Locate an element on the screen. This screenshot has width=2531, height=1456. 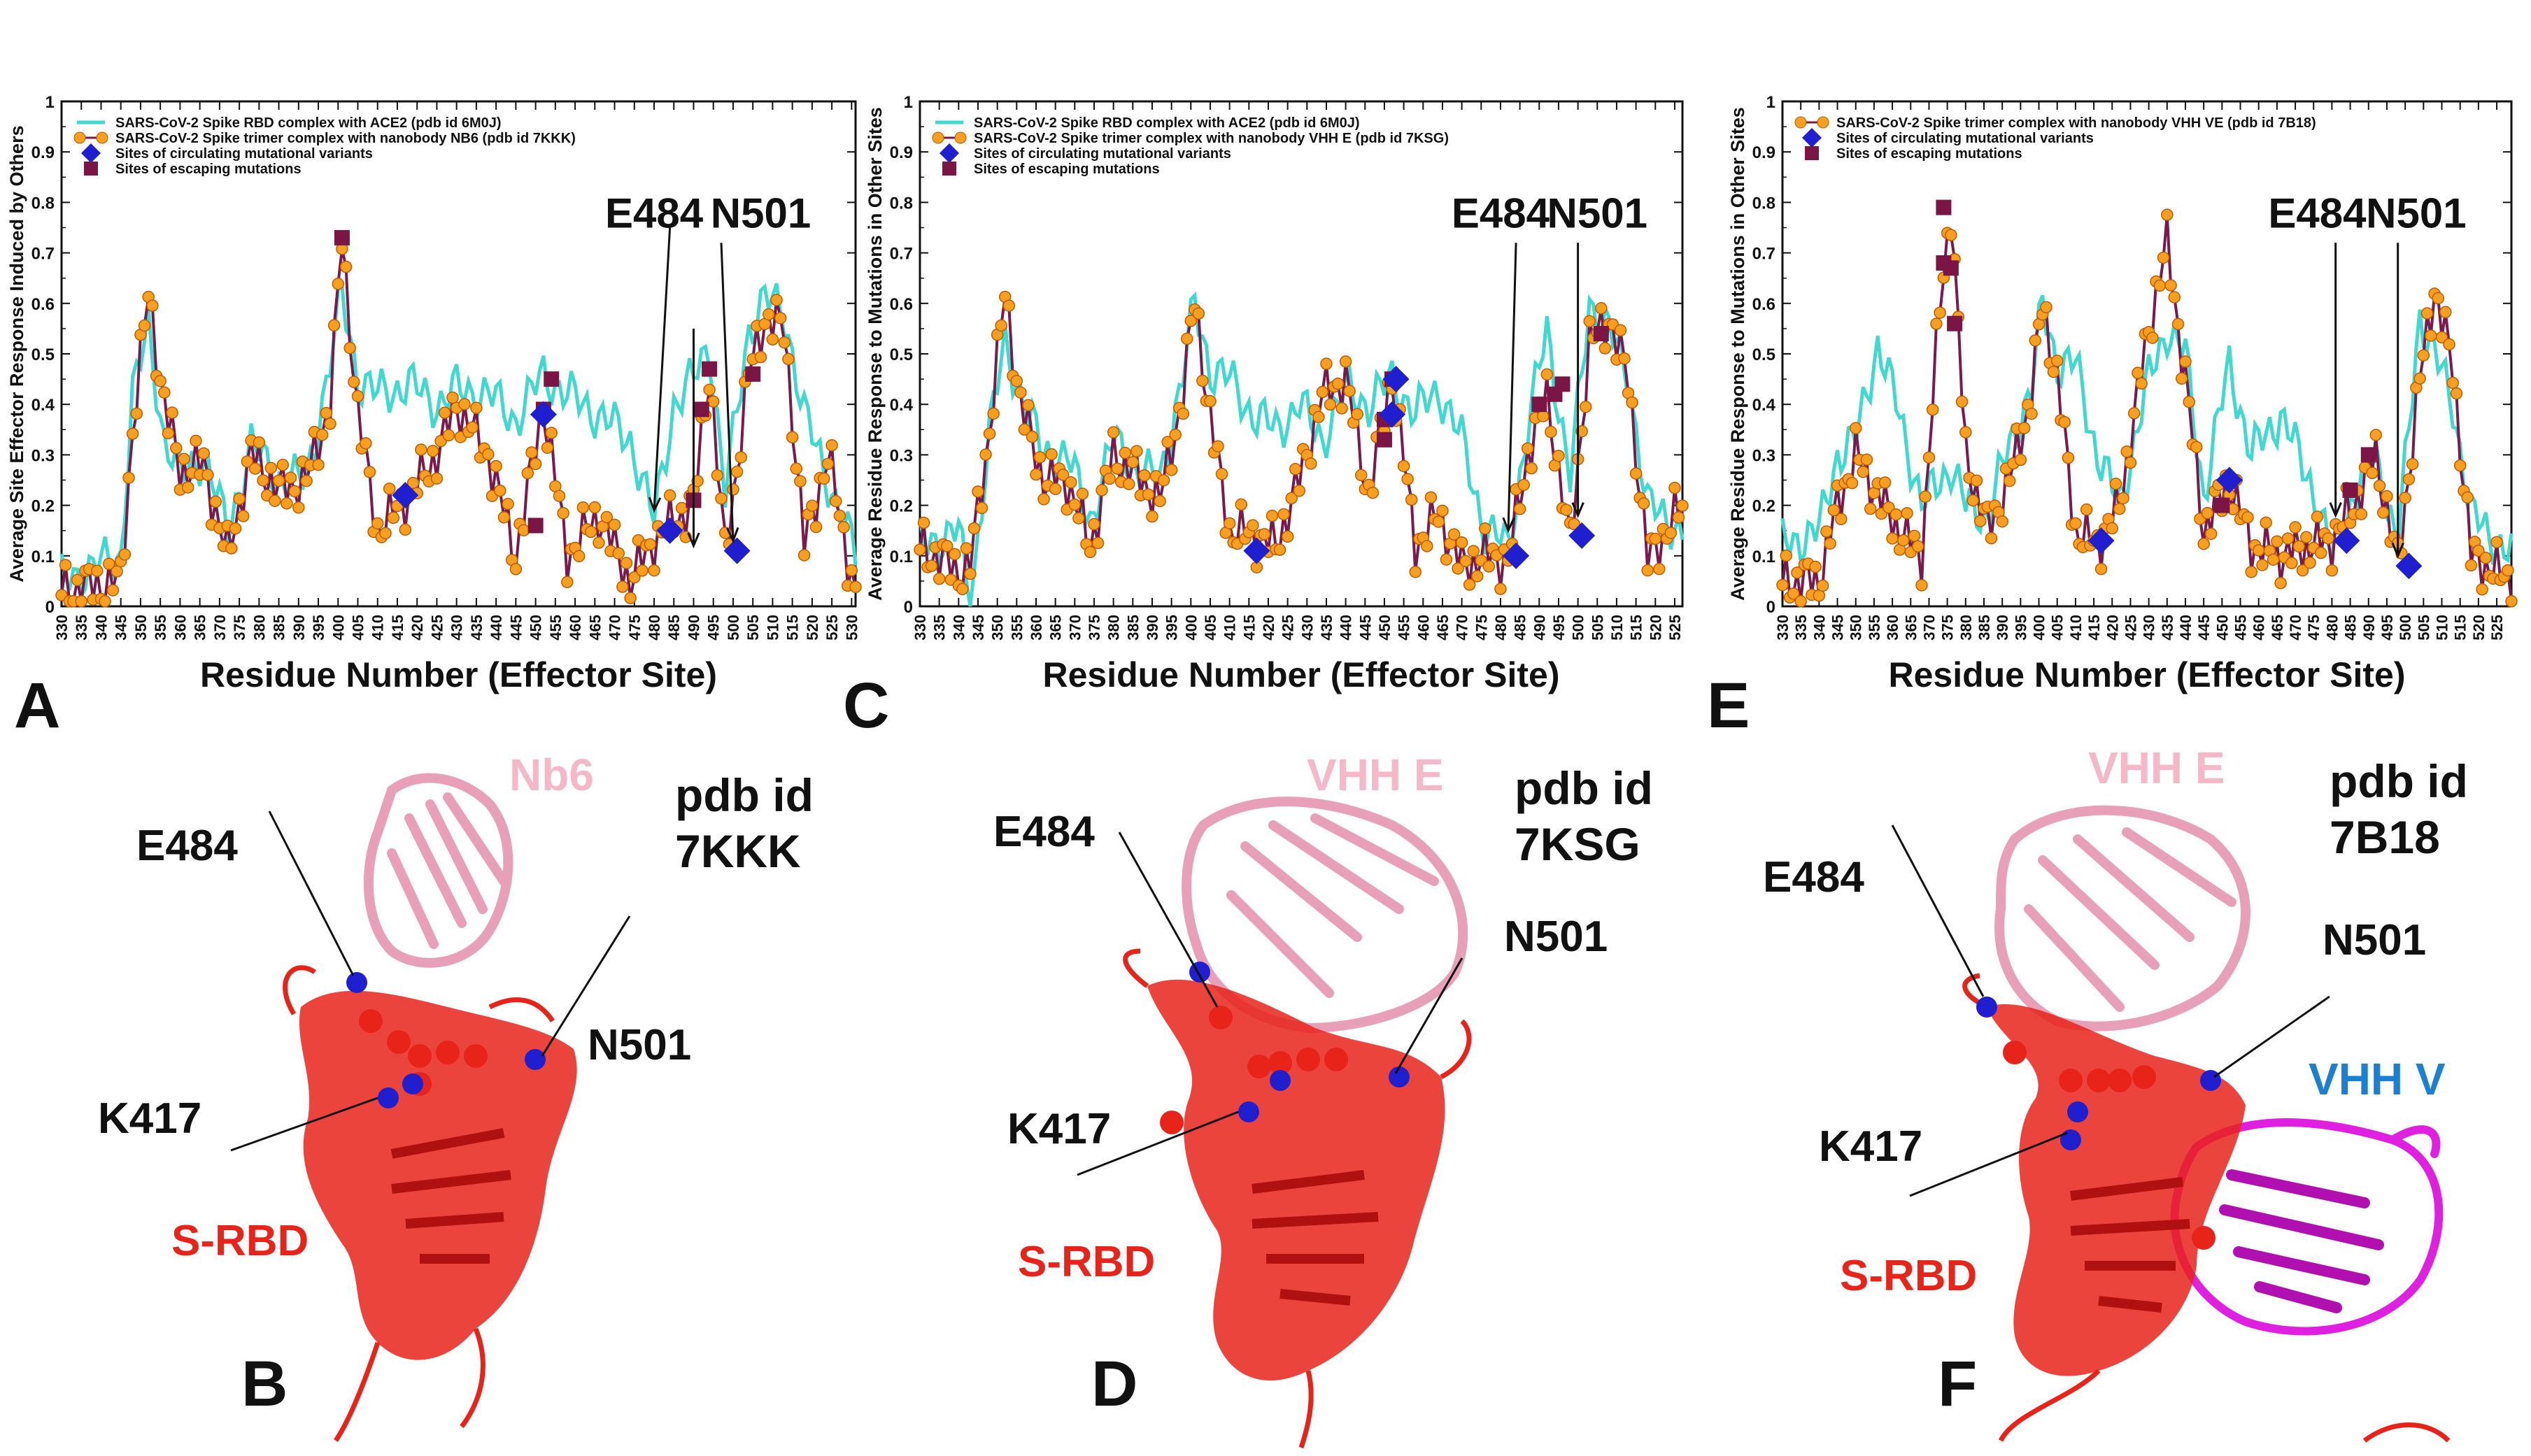
y-tick-label: 0 is located at coordinates (908, 607).